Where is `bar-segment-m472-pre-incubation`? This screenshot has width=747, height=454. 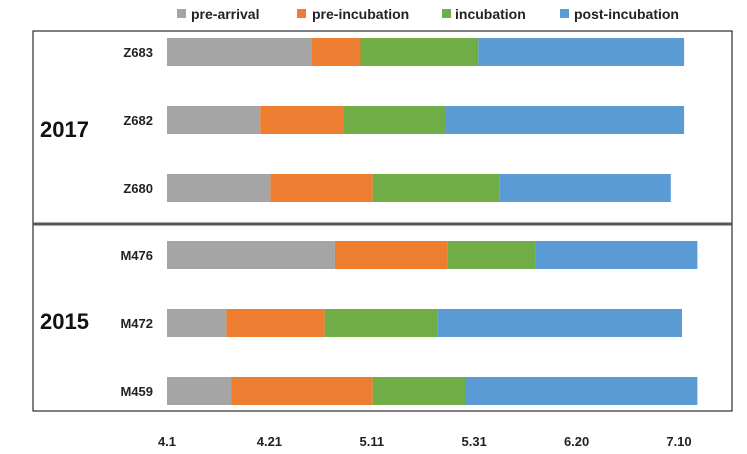 bar-segment-m472-pre-incubation is located at coordinates (275, 323).